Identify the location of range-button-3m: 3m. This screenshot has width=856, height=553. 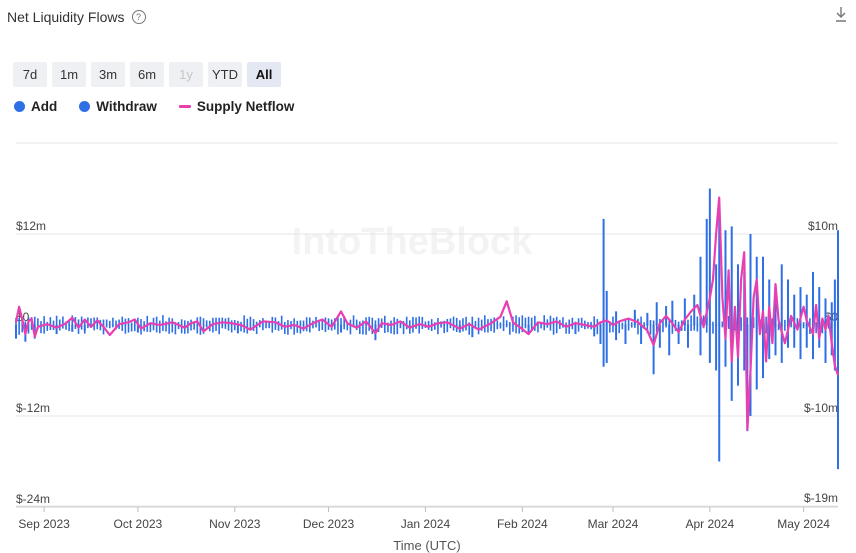
(108, 74).